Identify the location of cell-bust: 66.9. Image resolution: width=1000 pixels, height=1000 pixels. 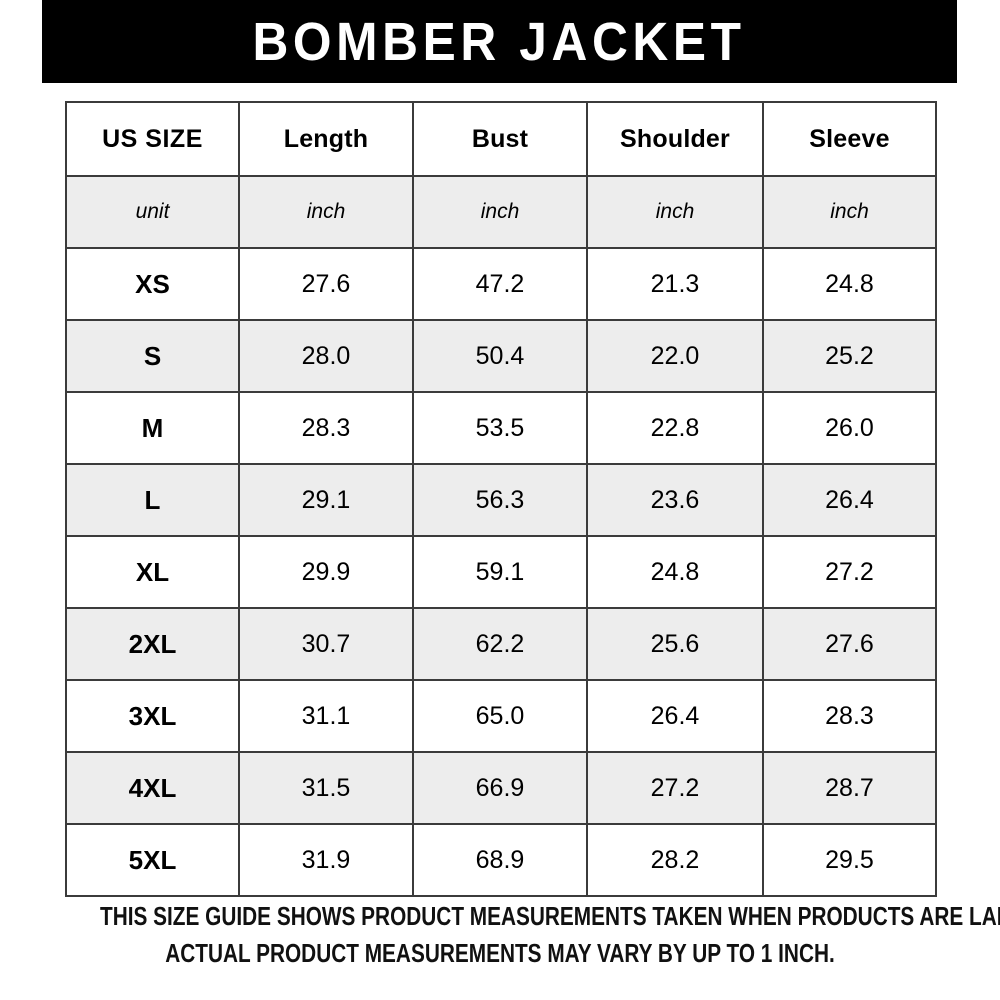
(500, 788).